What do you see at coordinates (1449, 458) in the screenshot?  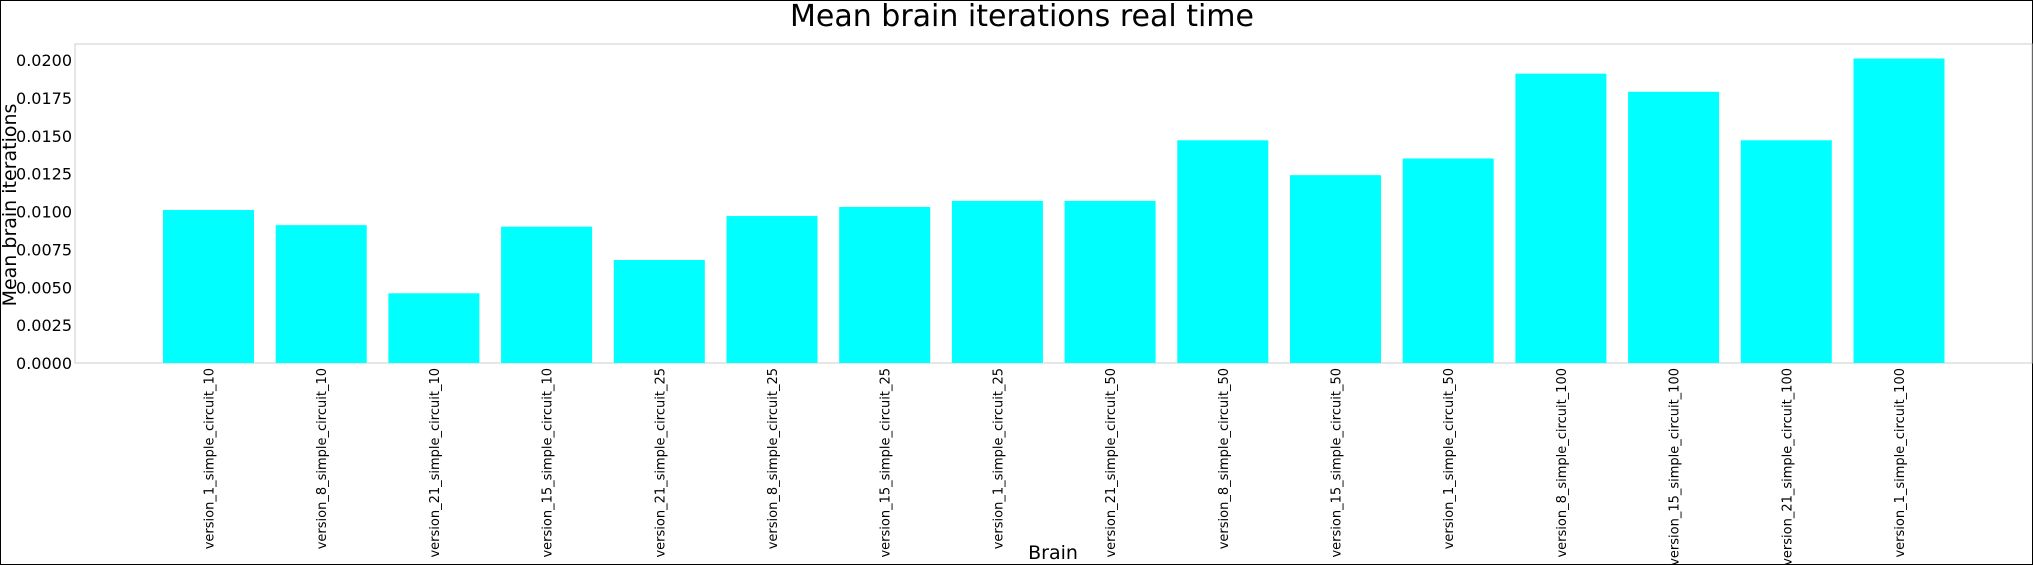 I see `x-tick-label: version_1_simple_circuit_50` at bounding box center [1449, 458].